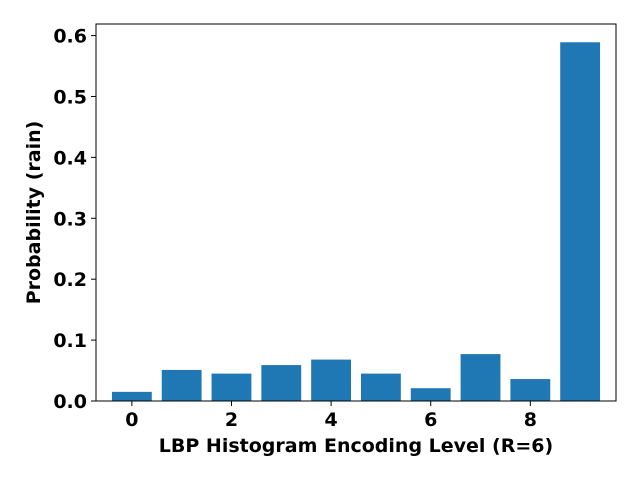  What do you see at coordinates (231, 420) in the screenshot?
I see `x-tick-label: 2` at bounding box center [231, 420].